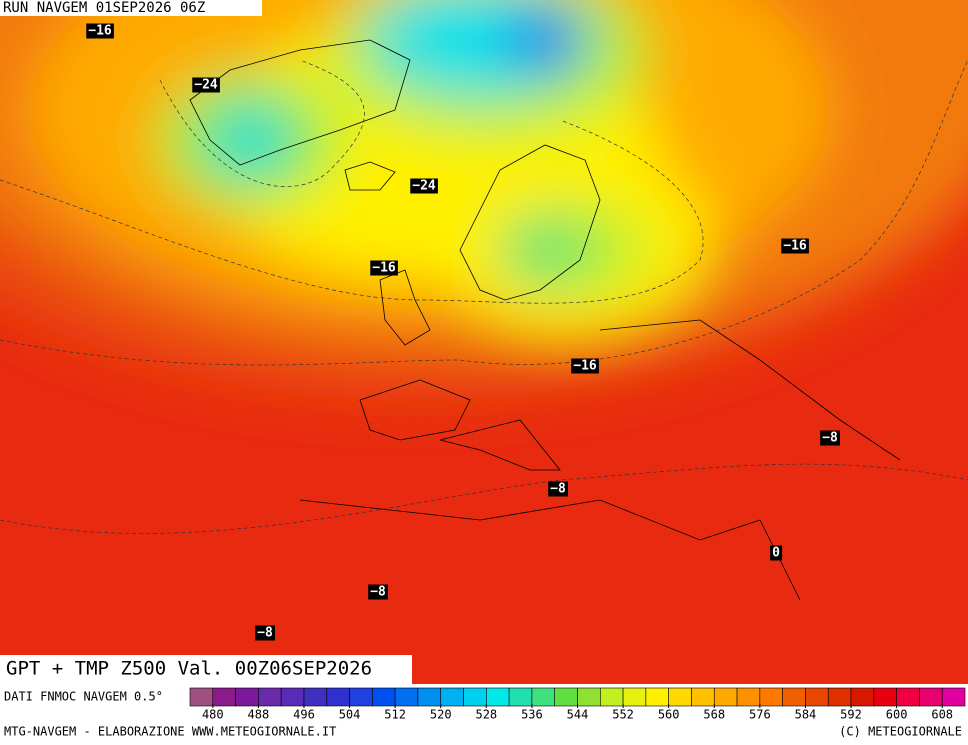 Image resolution: width=968 pixels, height=745 pixels. I want to click on colorbar-label: 480, so click(213, 715).